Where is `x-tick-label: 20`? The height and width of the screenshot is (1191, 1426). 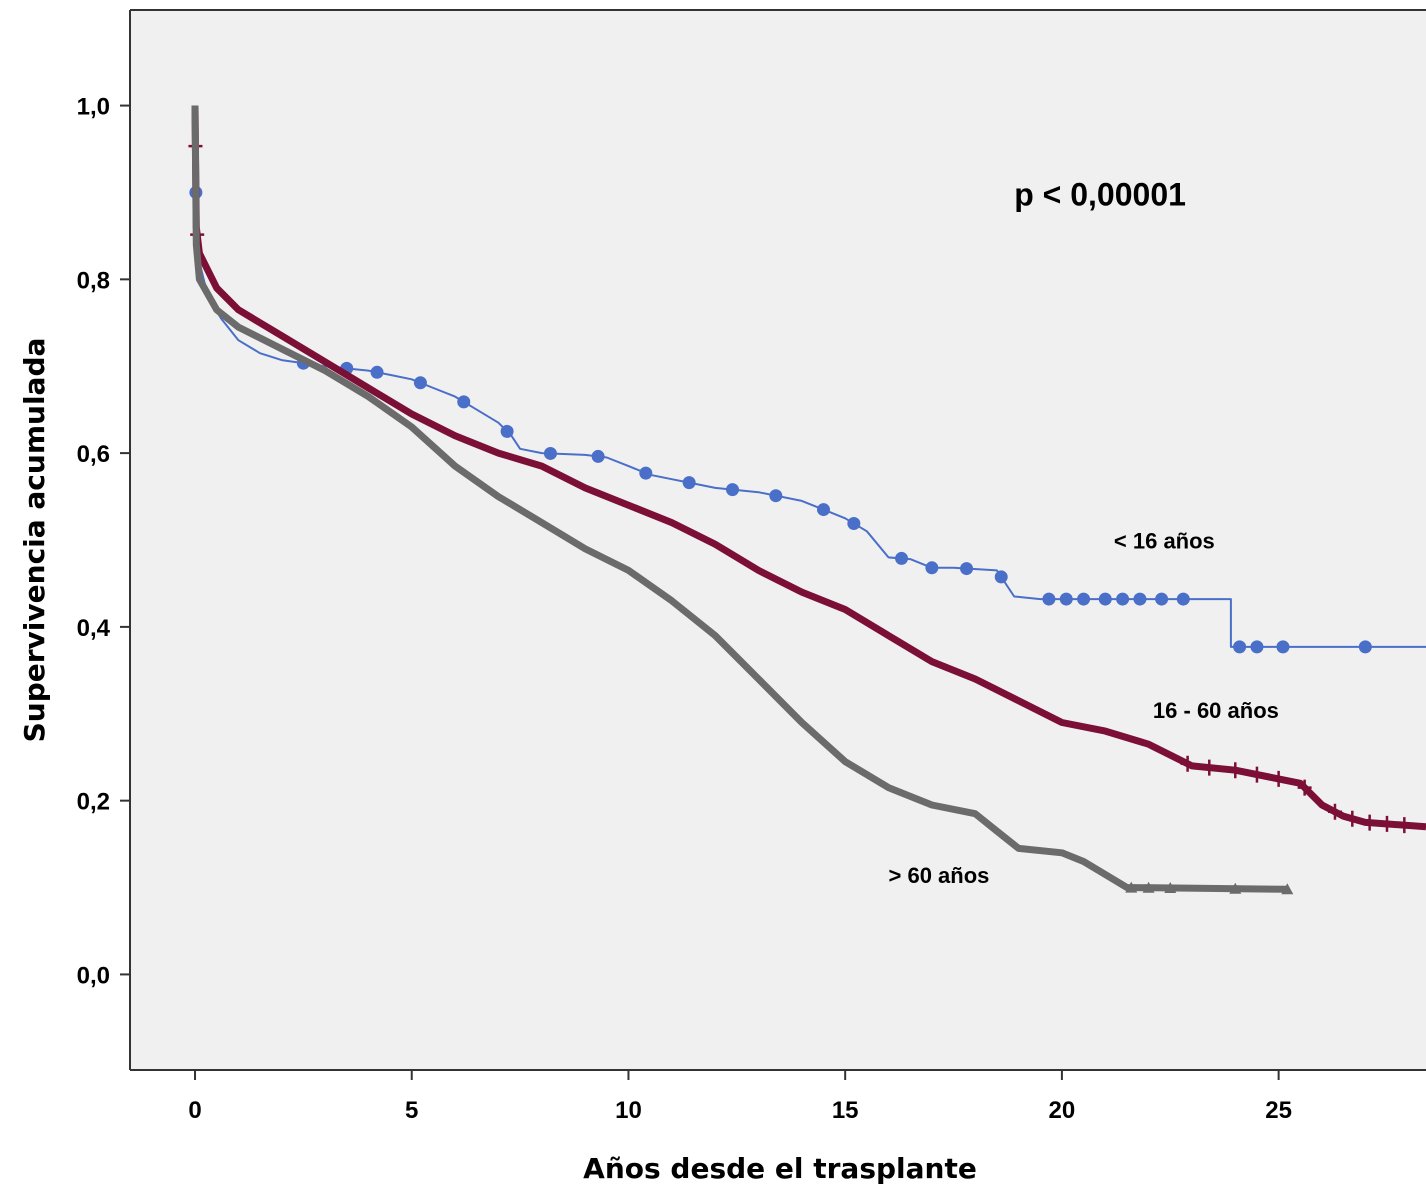
x-tick-label: 20 is located at coordinates (1062, 1110).